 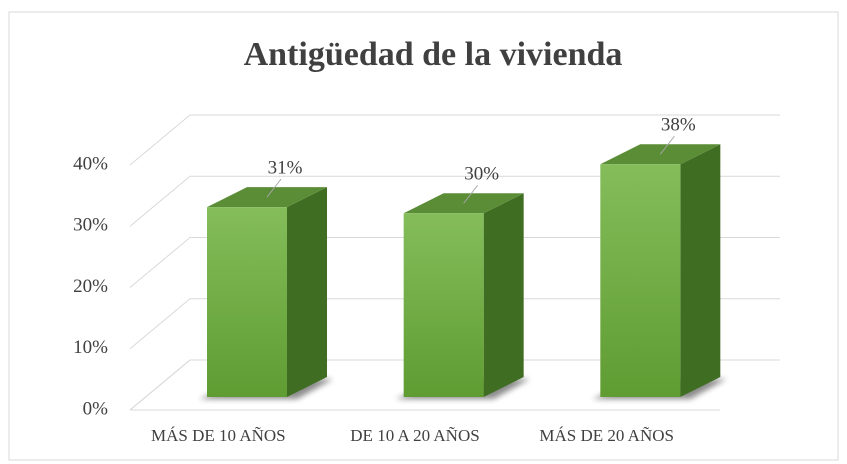 What do you see at coordinates (90, 286) in the screenshot?
I see `y-tick-label: 20%` at bounding box center [90, 286].